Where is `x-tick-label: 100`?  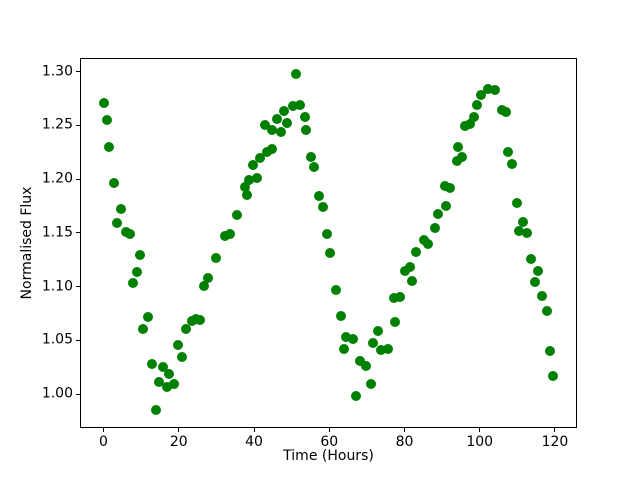
x-tick-label: 100 is located at coordinates (480, 441).